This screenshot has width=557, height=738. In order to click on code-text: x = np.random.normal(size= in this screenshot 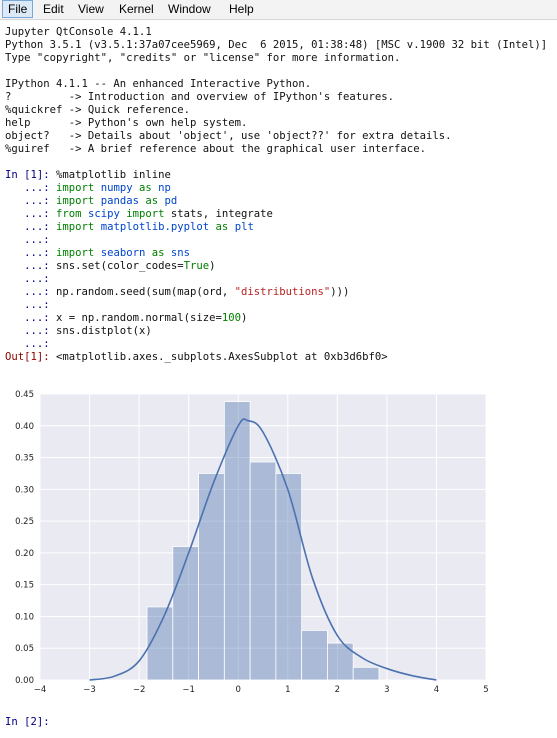, I will do `click(139, 318)`.